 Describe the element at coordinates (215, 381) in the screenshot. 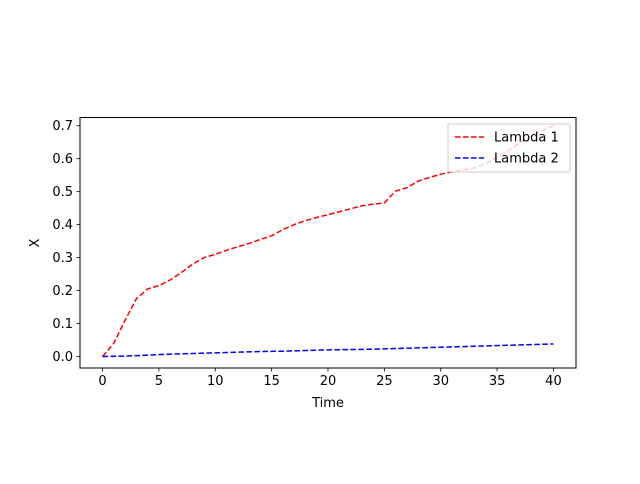

I see `x-tick-label: 10` at that location.